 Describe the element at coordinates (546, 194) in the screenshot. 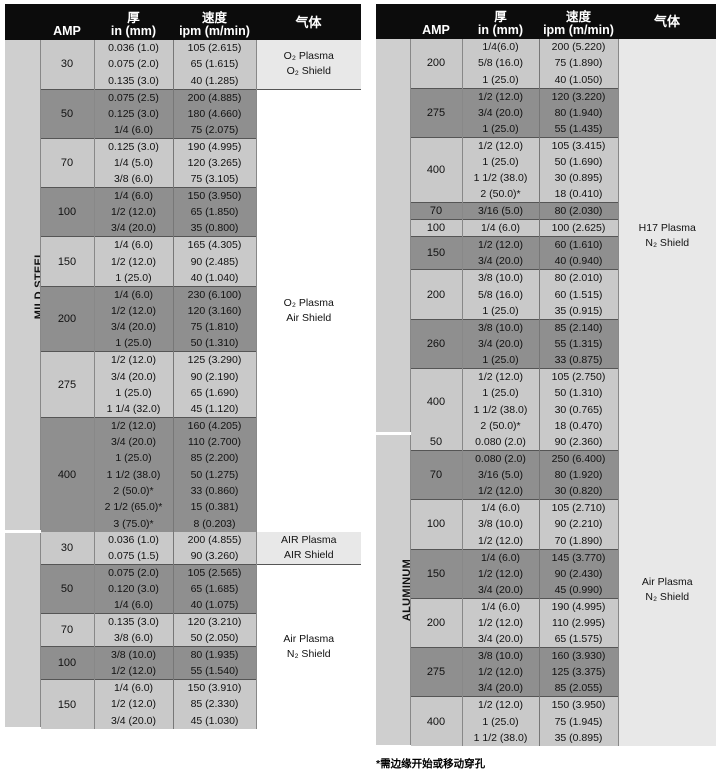

I see `table-row: 2 (50.0)* 18 (0.410)` at that location.